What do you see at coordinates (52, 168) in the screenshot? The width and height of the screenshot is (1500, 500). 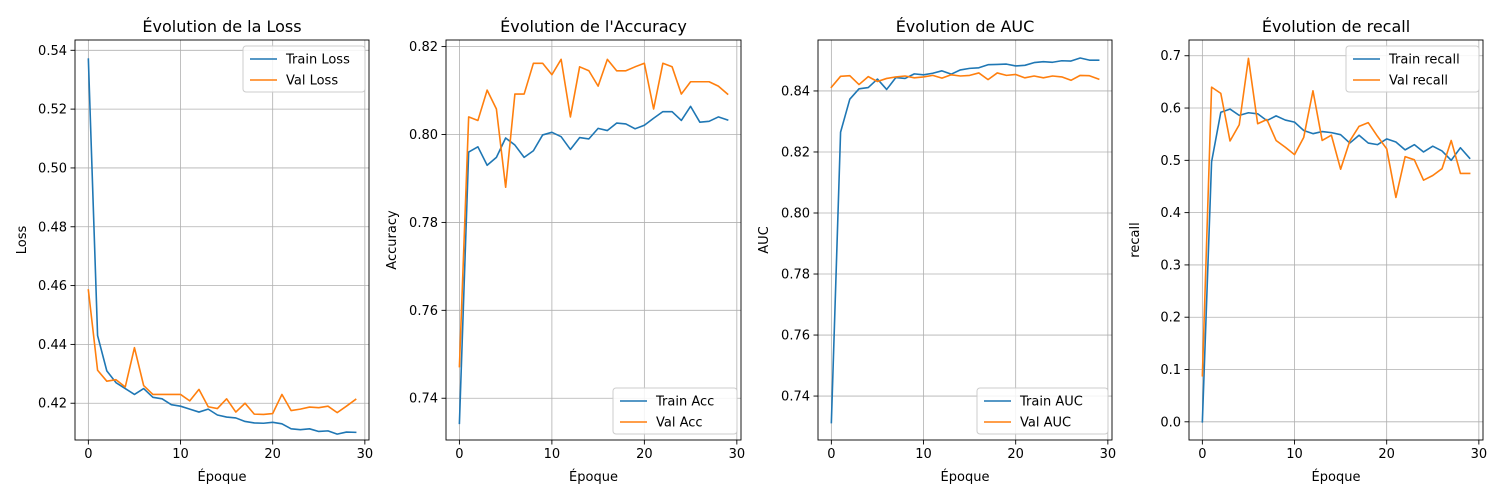 I see `loss-ytick-label-4: 0.50` at bounding box center [52, 168].